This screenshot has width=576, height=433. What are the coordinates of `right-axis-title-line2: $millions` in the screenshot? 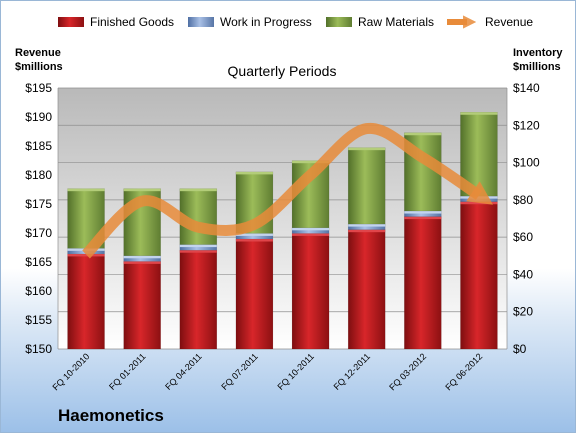 It's located at (537, 67).